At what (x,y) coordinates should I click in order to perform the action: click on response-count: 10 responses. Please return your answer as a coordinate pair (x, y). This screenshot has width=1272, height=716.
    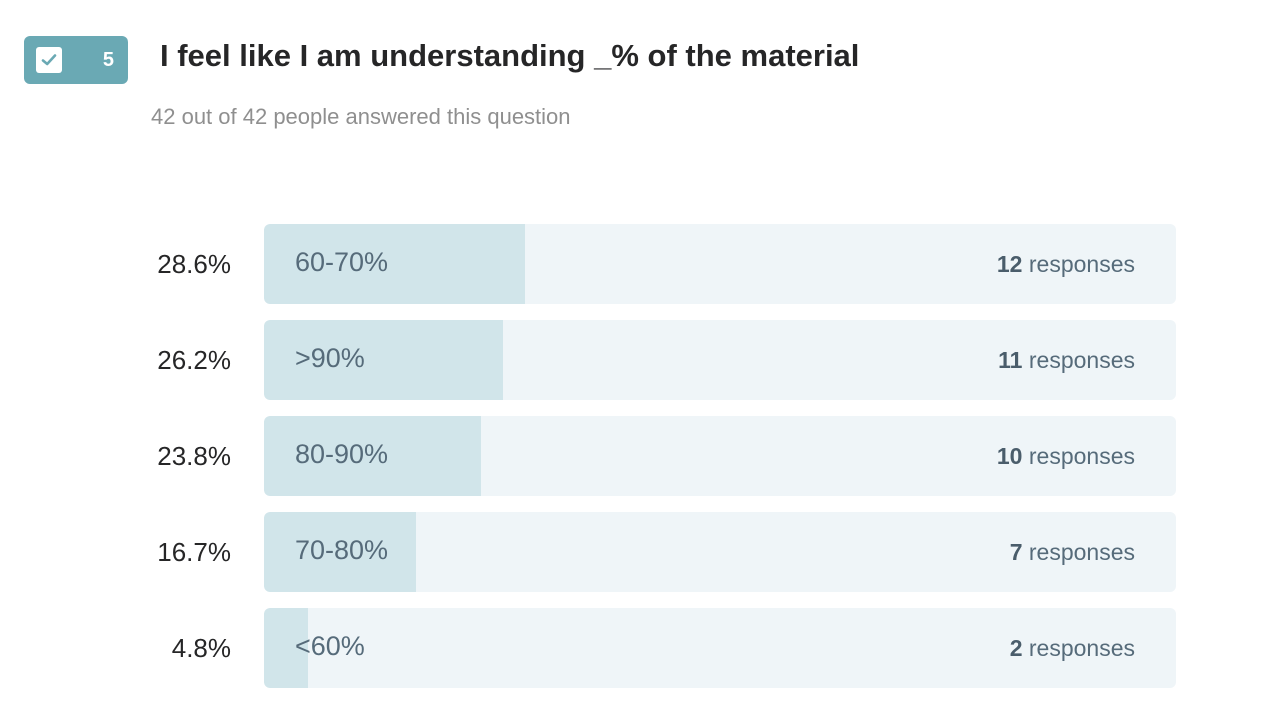
    Looking at the image, I should click on (1066, 456).